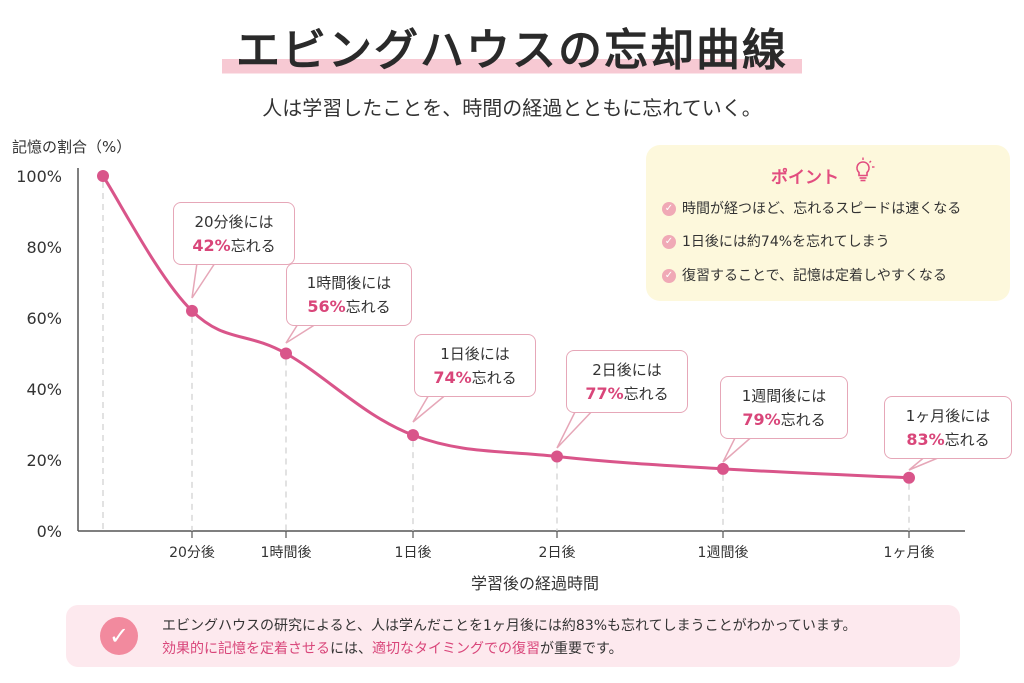 This screenshot has width=1024, height=683. Describe the element at coordinates (805, 178) in the screenshot. I see `point-title: ポイント` at that location.